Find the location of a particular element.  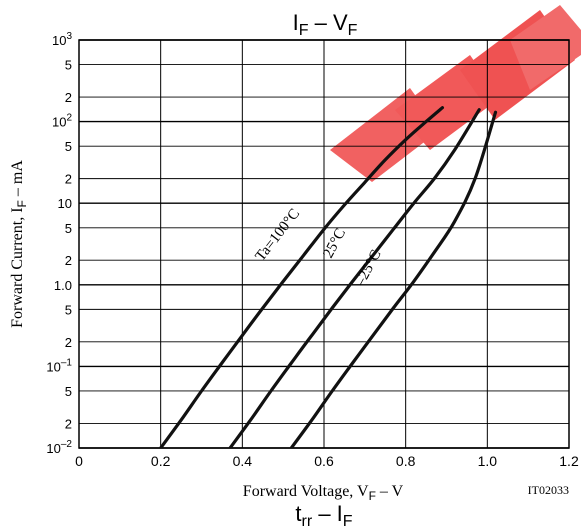

y-tick-label: 10³ is located at coordinates (62, 39).